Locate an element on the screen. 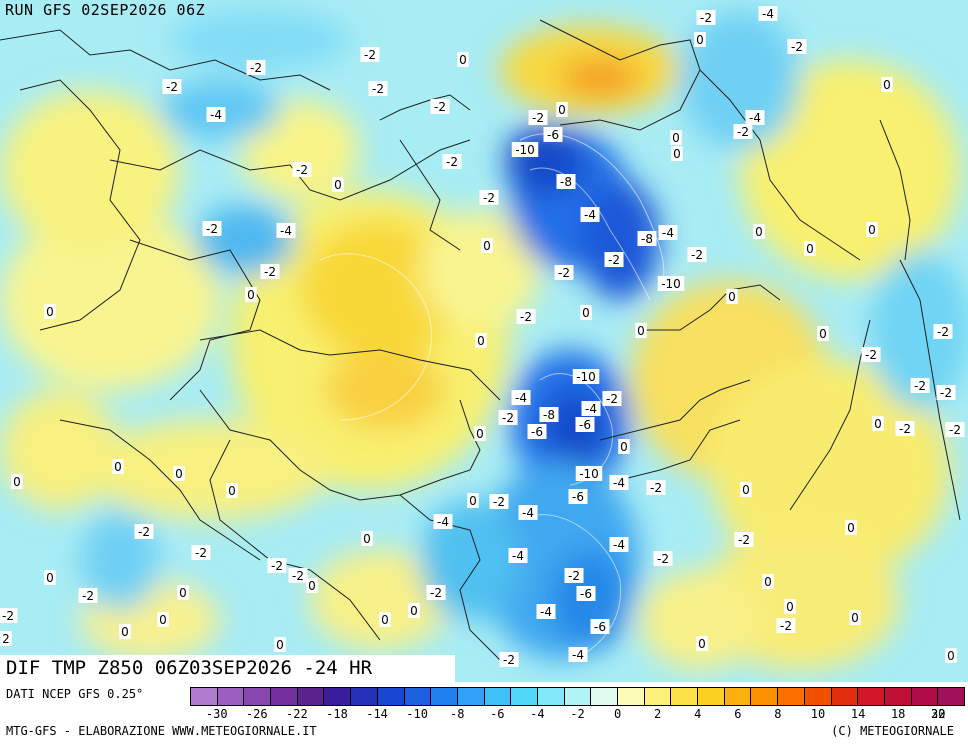  legend-tick: -6 is located at coordinates (497, 714).